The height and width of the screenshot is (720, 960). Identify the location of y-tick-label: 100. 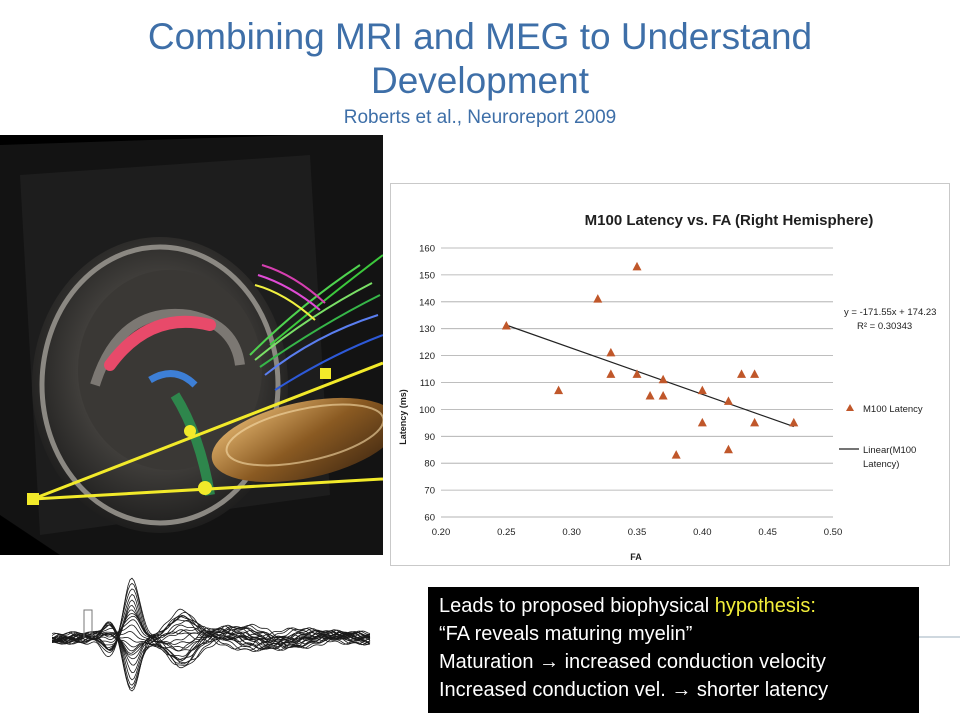
(427, 410).